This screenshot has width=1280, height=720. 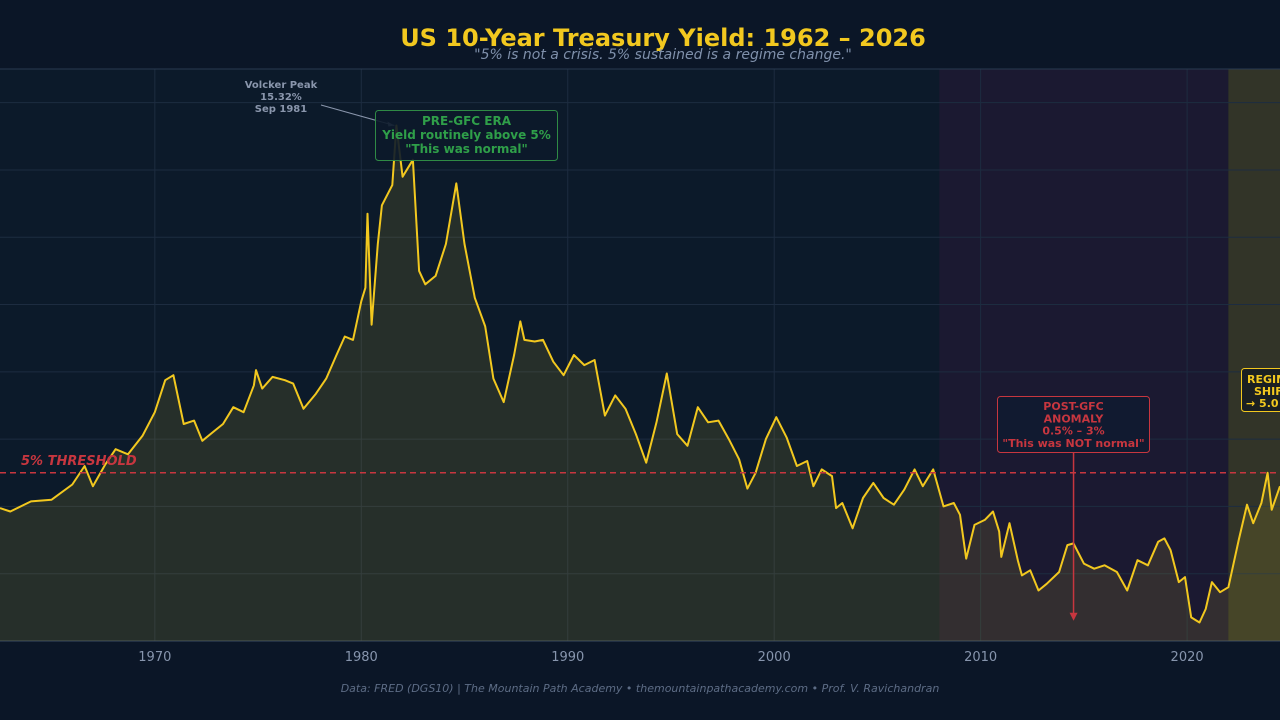 I want to click on chart-title: US 10-Year Treasury Yield: 1962 – 2026, so click(x=663, y=38).